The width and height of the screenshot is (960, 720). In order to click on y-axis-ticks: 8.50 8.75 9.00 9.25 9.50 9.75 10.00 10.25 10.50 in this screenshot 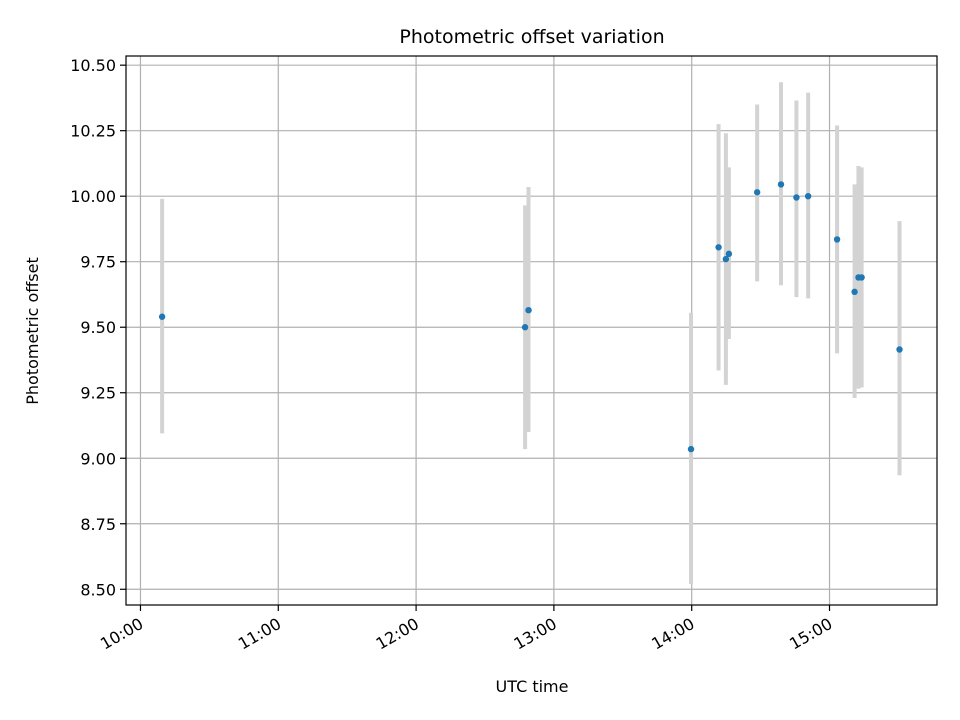, I will do `click(98, 327)`.